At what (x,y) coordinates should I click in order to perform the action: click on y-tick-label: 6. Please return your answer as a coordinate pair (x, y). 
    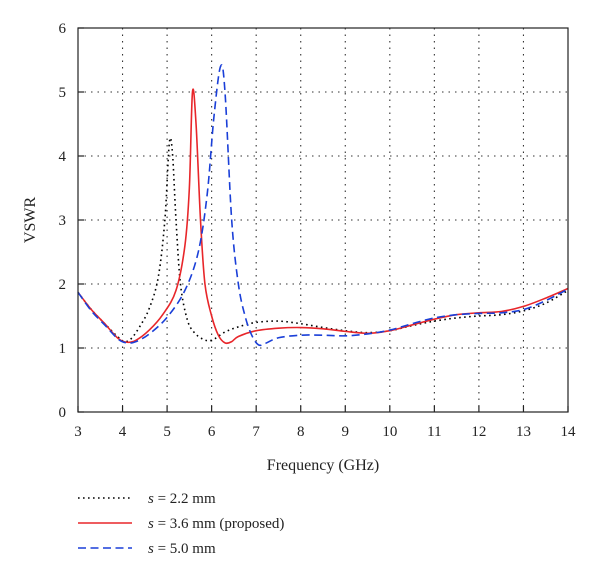
    Looking at the image, I should click on (63, 29).